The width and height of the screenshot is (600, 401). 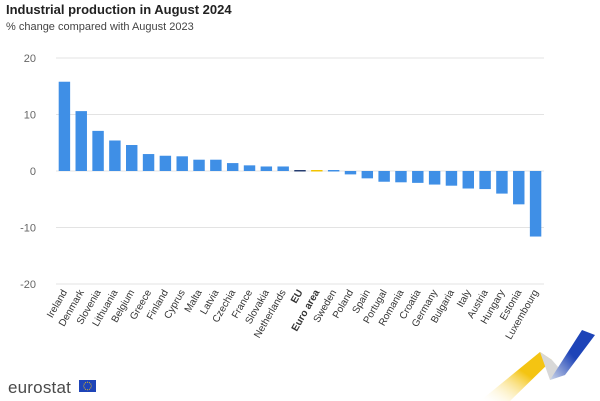 I want to click on x-tick-label: EU, so click(x=297, y=297).